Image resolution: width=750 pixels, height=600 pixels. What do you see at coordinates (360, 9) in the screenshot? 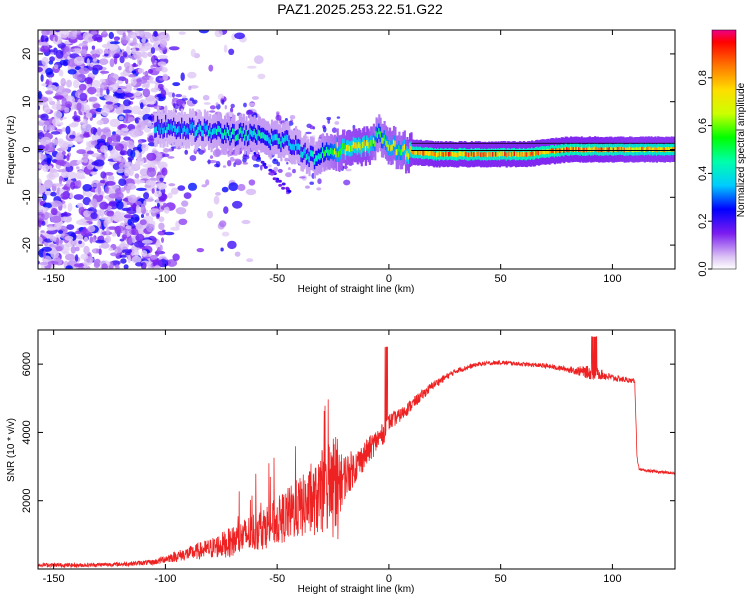
I see `chart-title: PAZ1.2025.253.22.51.G22` at bounding box center [360, 9].